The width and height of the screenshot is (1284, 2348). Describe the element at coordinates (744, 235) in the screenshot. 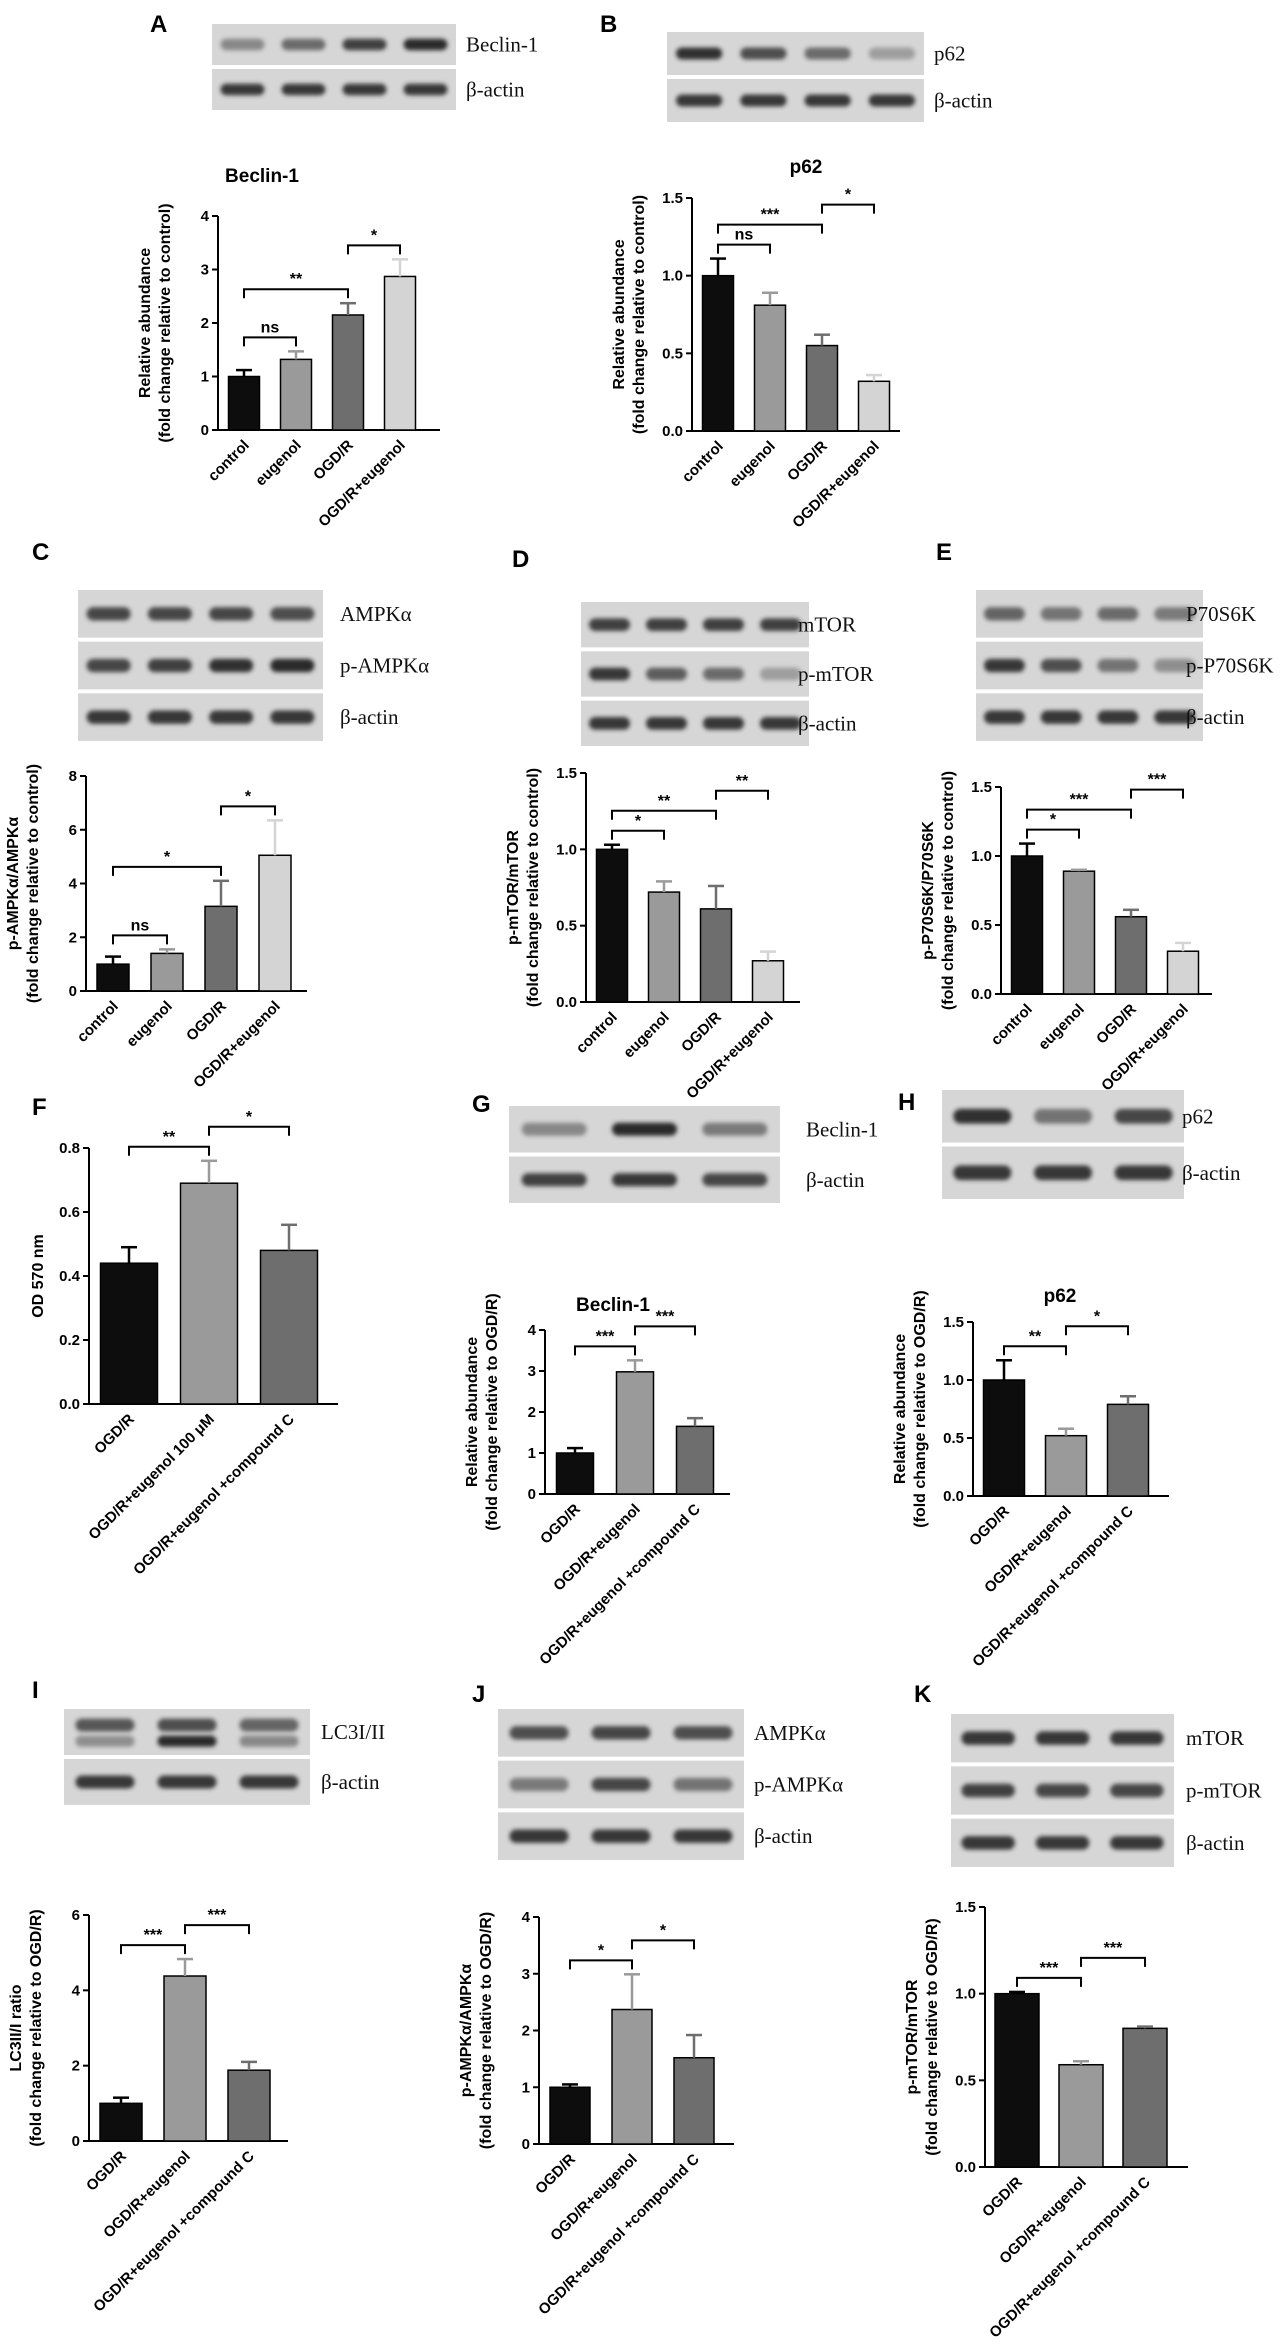

I see `significance-label: ns` at that location.